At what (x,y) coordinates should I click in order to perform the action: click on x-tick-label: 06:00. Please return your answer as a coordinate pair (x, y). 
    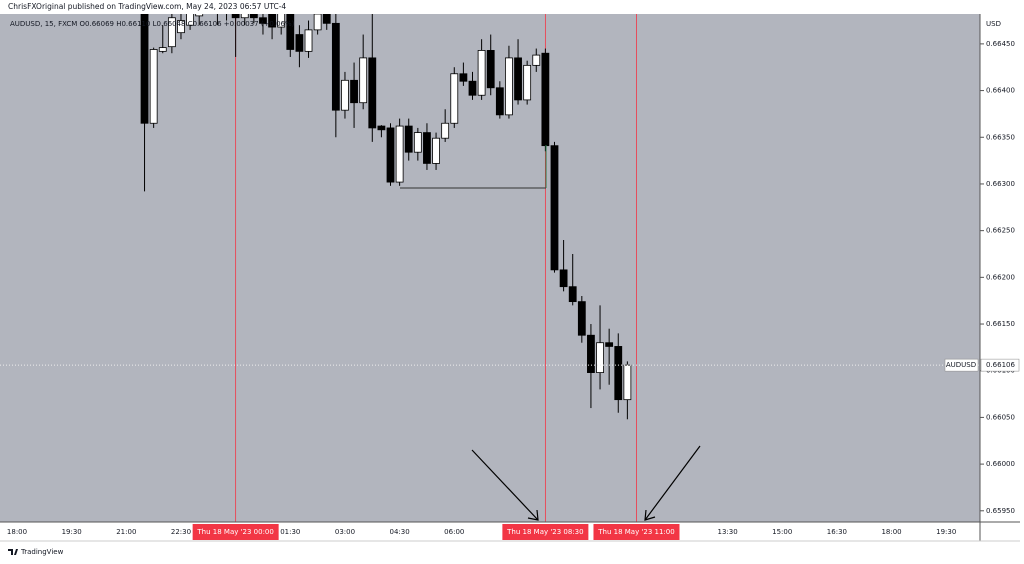
    Looking at the image, I should click on (454, 532).